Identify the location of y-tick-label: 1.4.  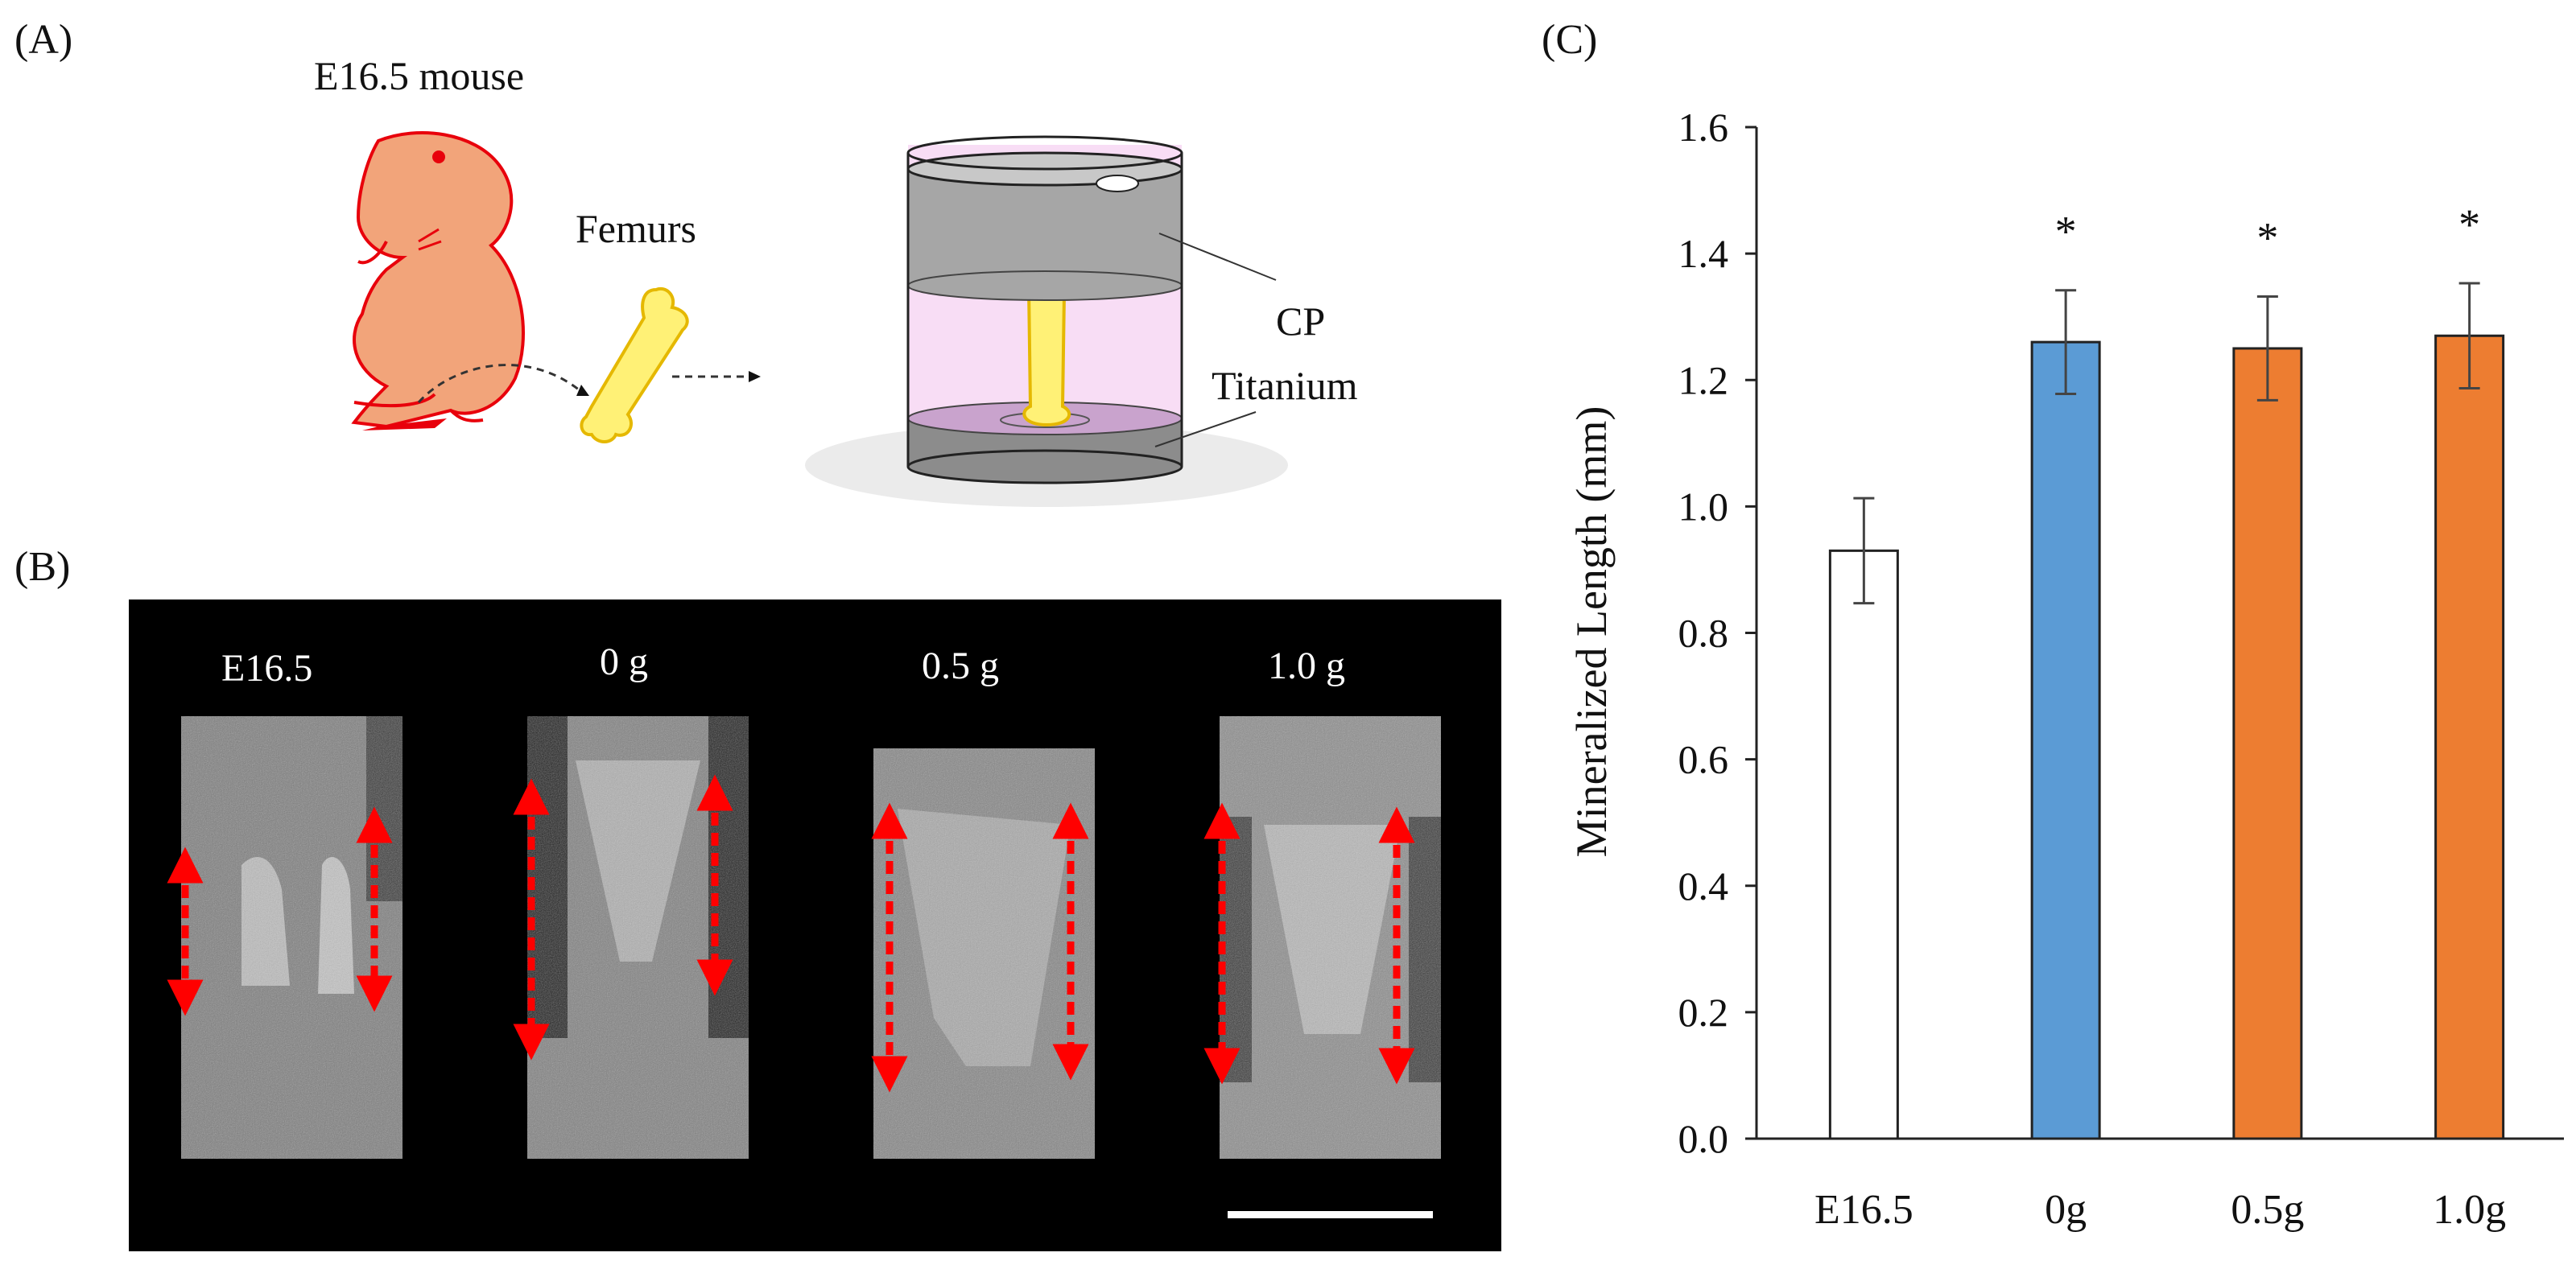
(1703, 253).